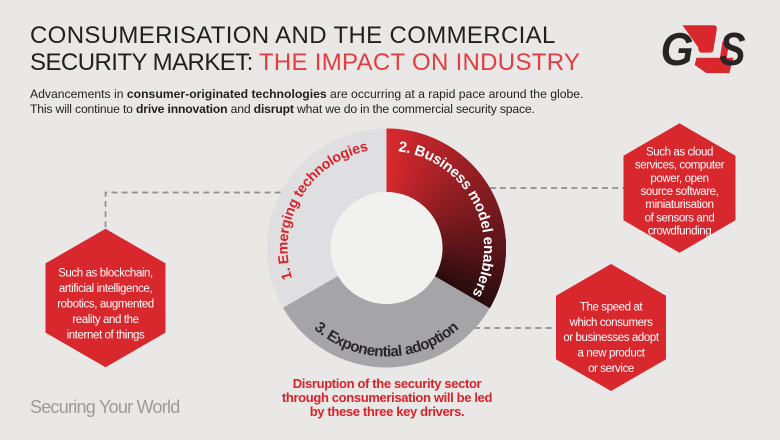 The image size is (780, 440). What do you see at coordinates (679, 205) in the screenshot?
I see `svg-text: miniaturisation` at bounding box center [679, 205].